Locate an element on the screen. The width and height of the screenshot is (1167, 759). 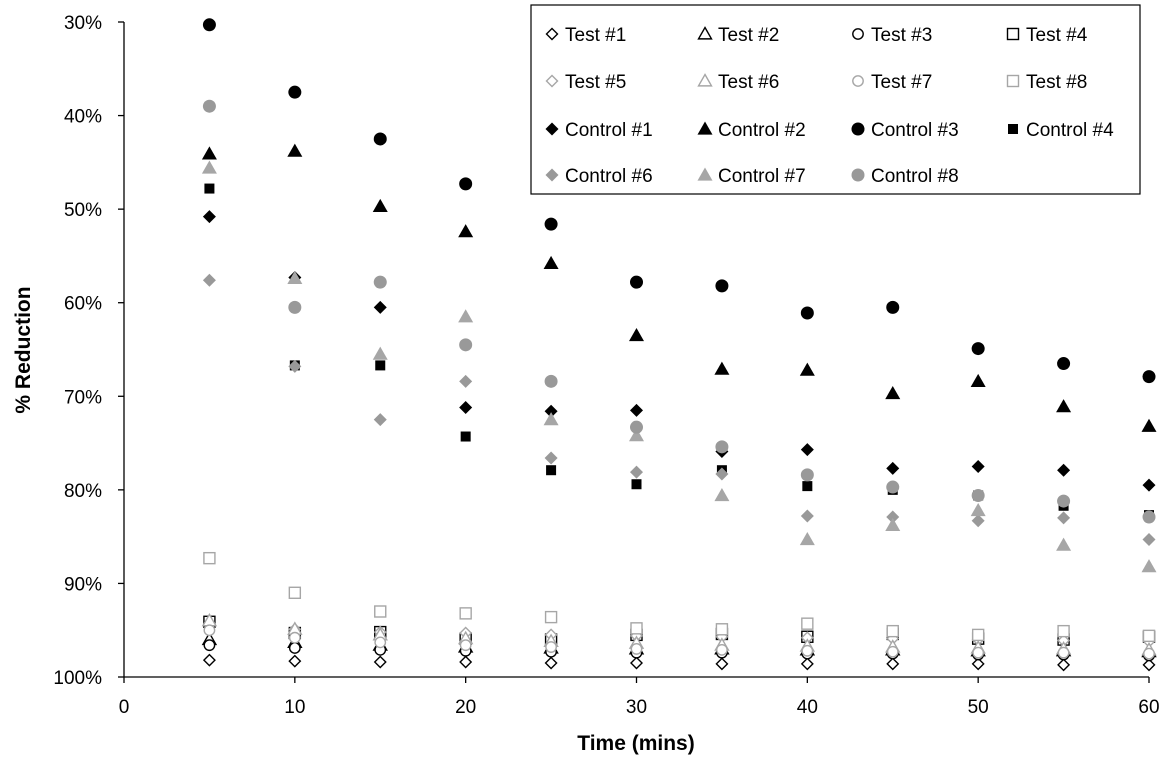
y-axis-title: % Reduction is located at coordinates (23, 349).